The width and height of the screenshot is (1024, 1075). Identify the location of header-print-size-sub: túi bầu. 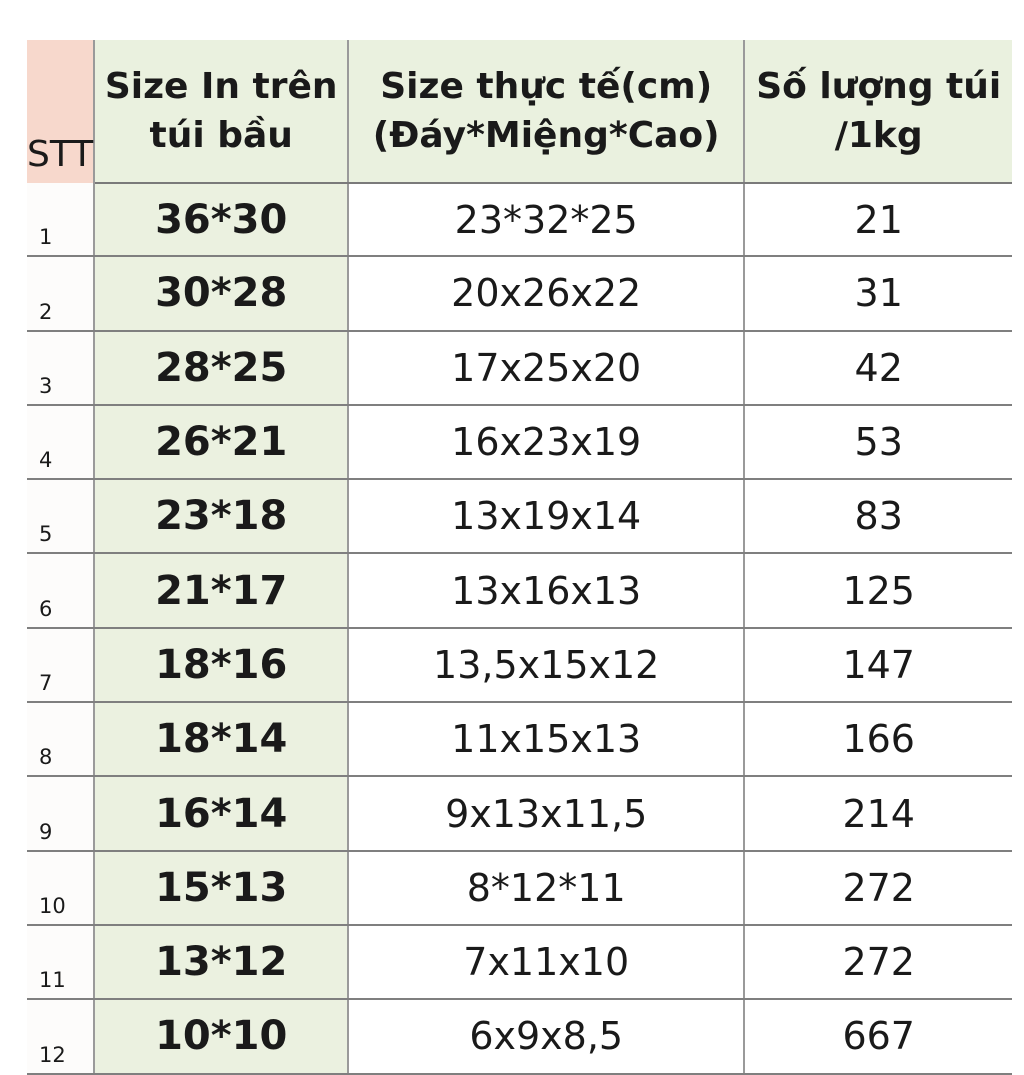
(222, 147).